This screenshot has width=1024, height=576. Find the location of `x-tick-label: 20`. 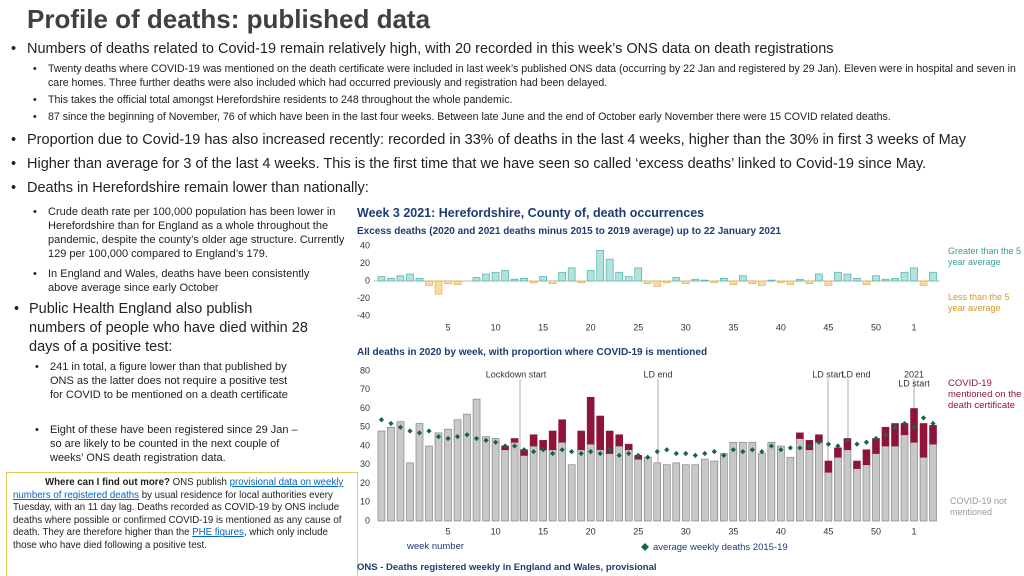

x-tick-label: 20 is located at coordinates (591, 327).